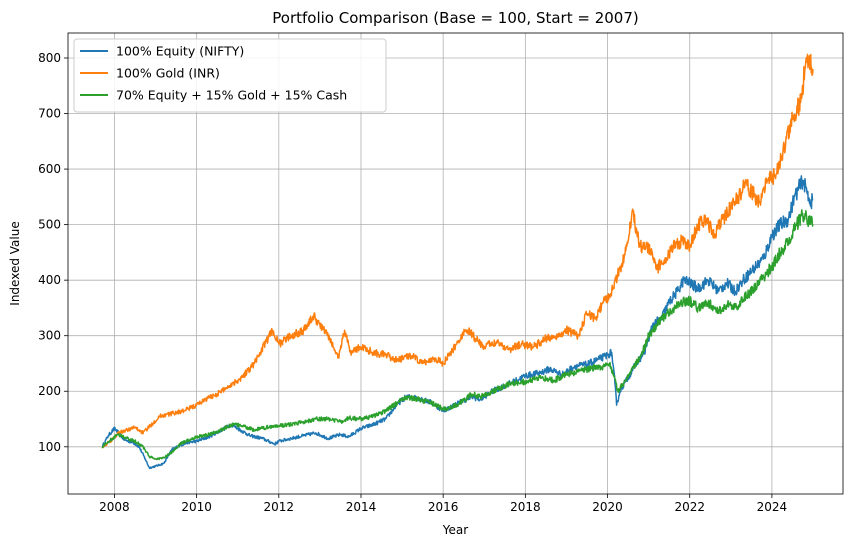 The height and width of the screenshot is (547, 850). Describe the element at coordinates (361, 507) in the screenshot. I see `x-tick-label-2014: 2014` at that location.